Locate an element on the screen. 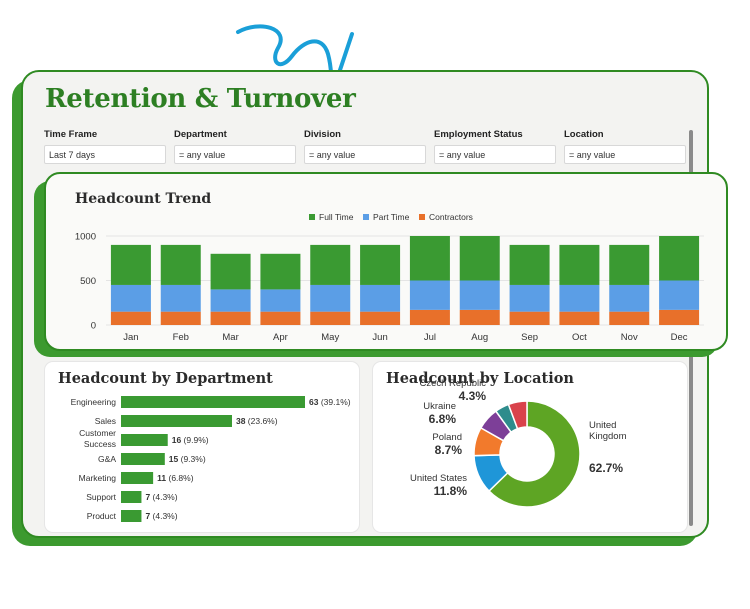  filter-time-frame: Time Frame Last 7 days is located at coordinates (105, 146).